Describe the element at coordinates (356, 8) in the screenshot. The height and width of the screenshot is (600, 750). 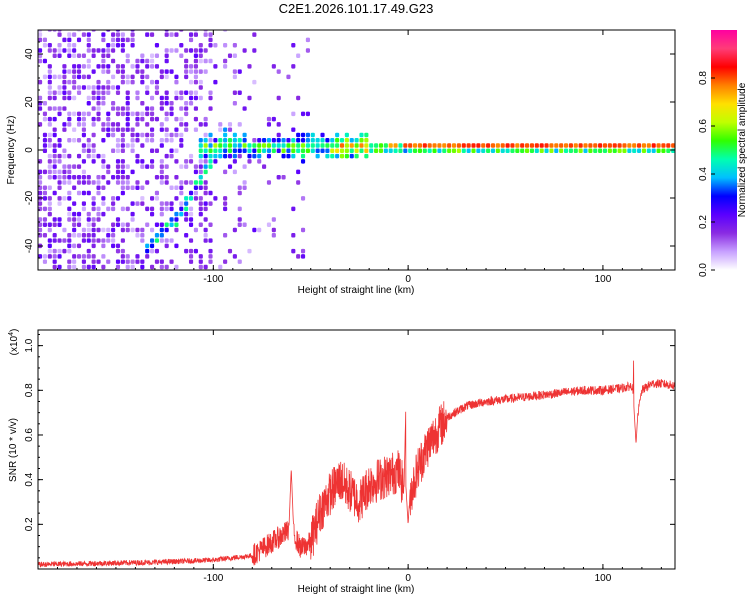
I see `chart-title: C2E1.2026.101.17.49.G23` at that location.